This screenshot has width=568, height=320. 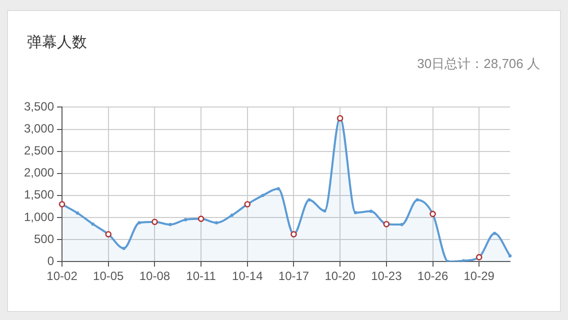 I want to click on x-tick-label: 10-26, so click(x=432, y=276).